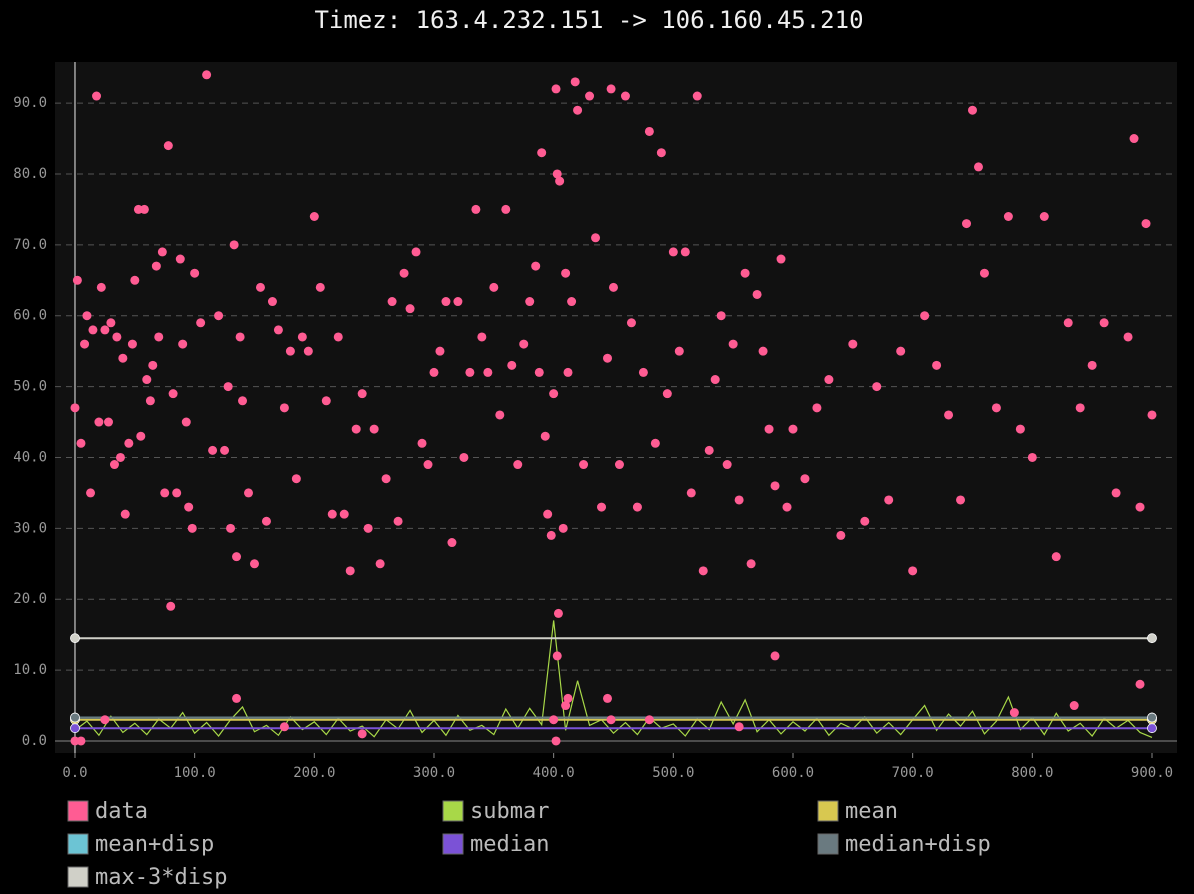 The width and height of the screenshot is (1194, 894). I want to click on x-tick-label: 0.0, so click(74, 773).